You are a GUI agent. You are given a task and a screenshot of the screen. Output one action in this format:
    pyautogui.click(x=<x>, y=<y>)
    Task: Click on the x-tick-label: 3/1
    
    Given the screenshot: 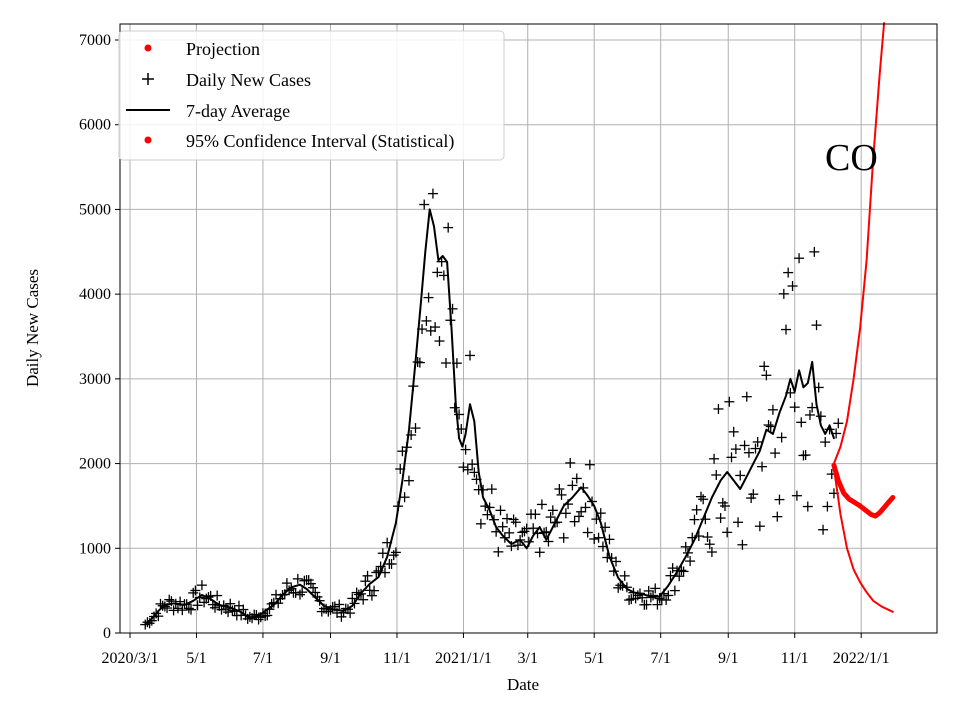 What is the action you would take?
    pyautogui.click(x=528, y=658)
    